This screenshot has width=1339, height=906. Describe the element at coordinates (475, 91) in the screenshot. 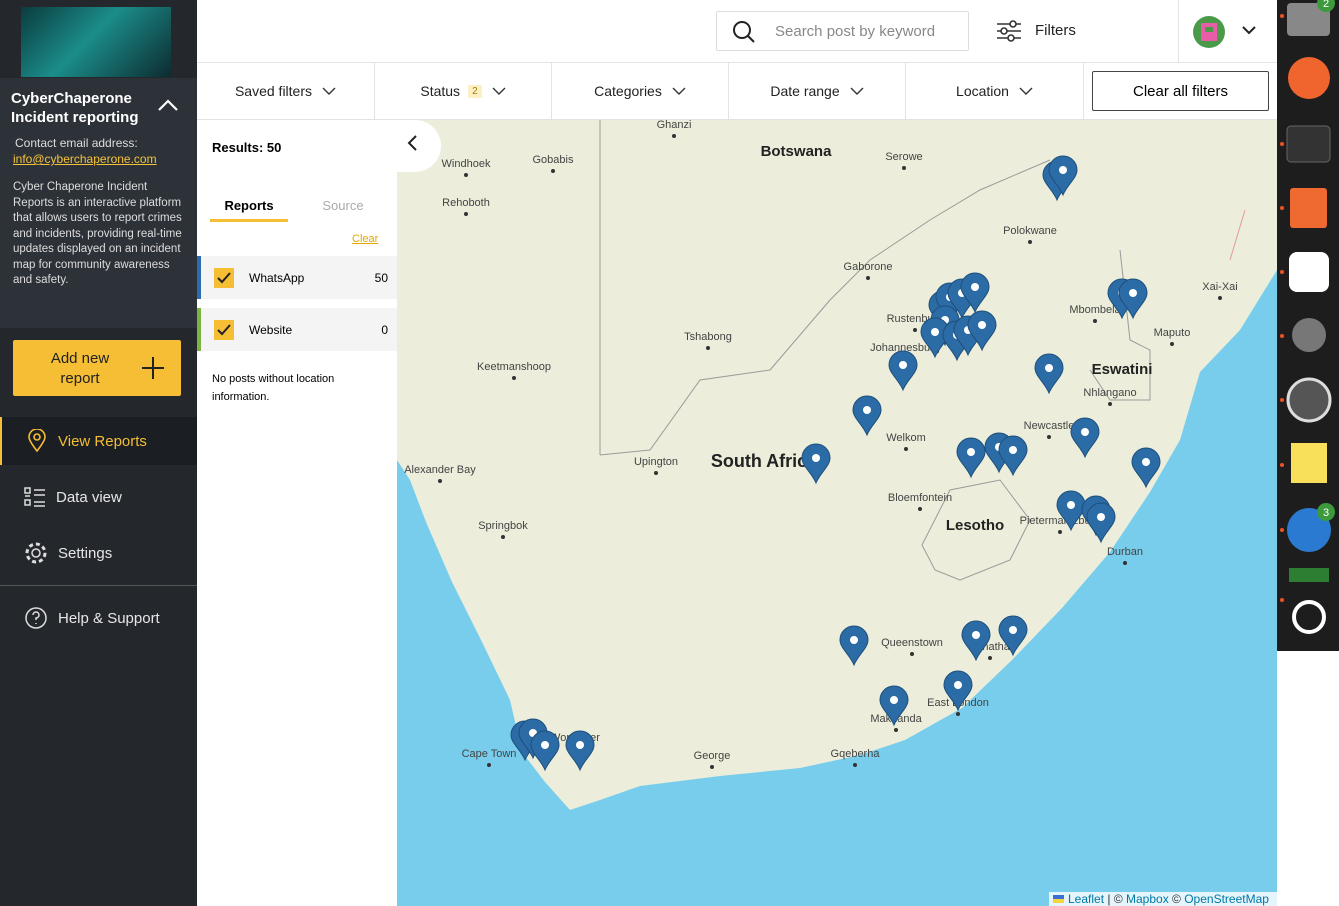

I see `filter-count: 2` at that location.